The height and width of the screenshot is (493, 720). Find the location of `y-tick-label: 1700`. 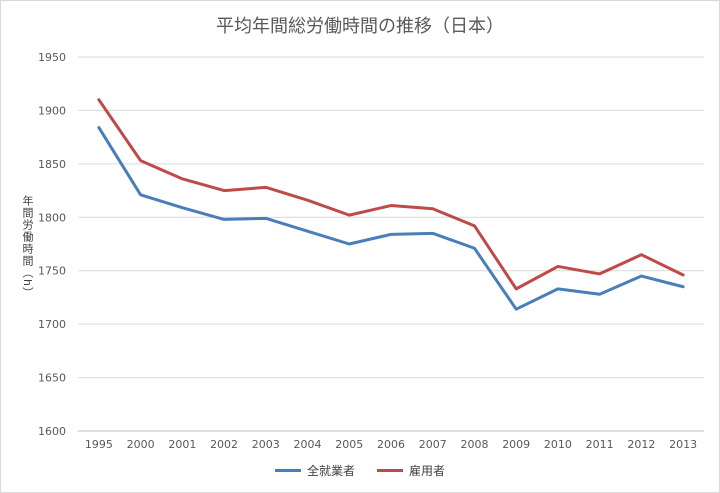

y-tick-label: 1700 is located at coordinates (52, 324).